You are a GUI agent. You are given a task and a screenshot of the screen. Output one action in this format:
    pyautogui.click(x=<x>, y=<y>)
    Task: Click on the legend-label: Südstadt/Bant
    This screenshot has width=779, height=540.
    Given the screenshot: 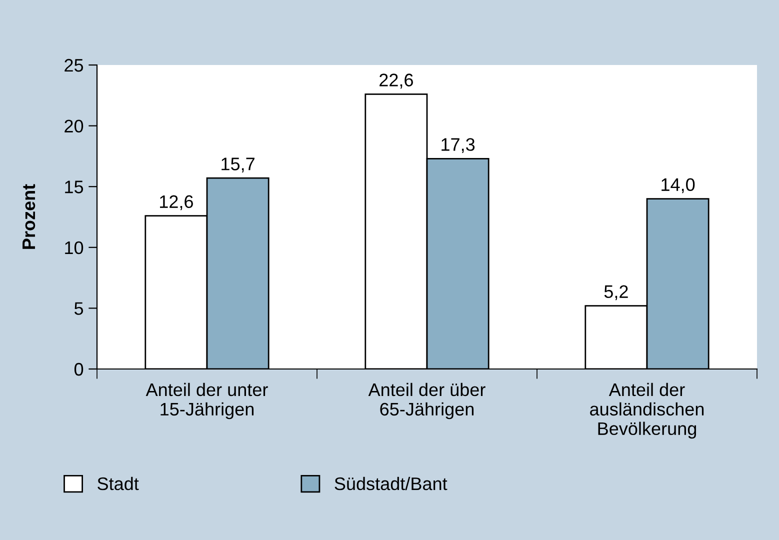 What is the action you would take?
    pyautogui.click(x=391, y=483)
    